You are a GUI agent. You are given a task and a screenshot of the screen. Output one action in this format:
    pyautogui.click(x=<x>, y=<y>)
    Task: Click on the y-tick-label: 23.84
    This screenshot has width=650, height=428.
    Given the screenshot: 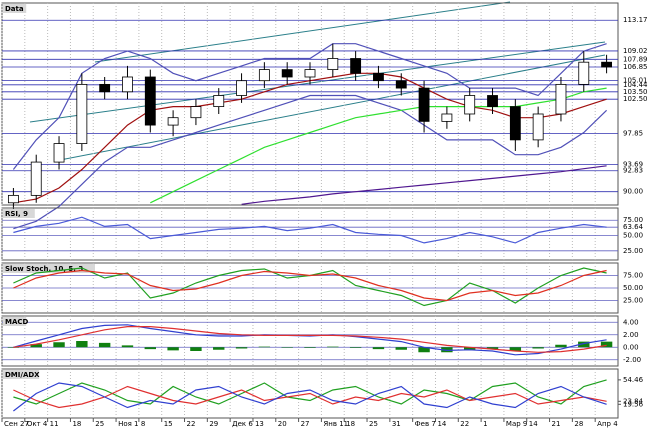 What is the action you would take?
    pyautogui.click(x=633, y=401)
    